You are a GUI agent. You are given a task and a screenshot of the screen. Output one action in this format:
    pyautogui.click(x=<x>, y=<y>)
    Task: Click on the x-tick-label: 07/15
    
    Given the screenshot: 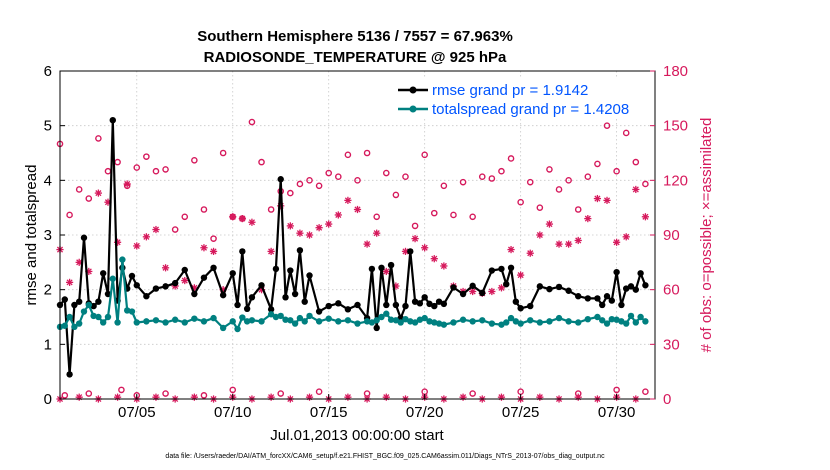 What is the action you would take?
    pyautogui.click(x=329, y=412)
    